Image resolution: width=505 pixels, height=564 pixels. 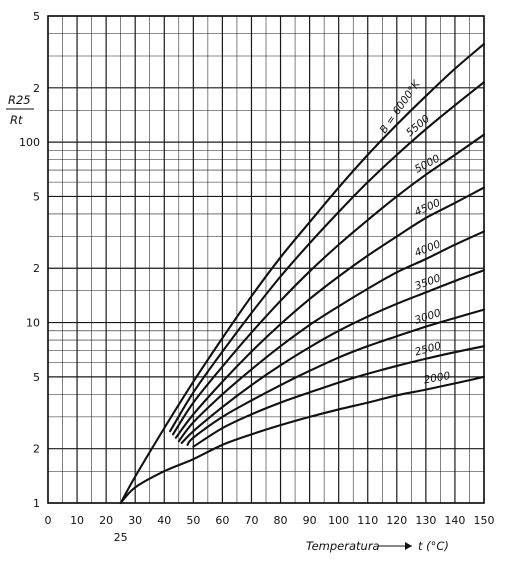 What do you see at coordinates (428, 282) in the screenshot?
I see `series-label: 3500` at bounding box center [428, 282].